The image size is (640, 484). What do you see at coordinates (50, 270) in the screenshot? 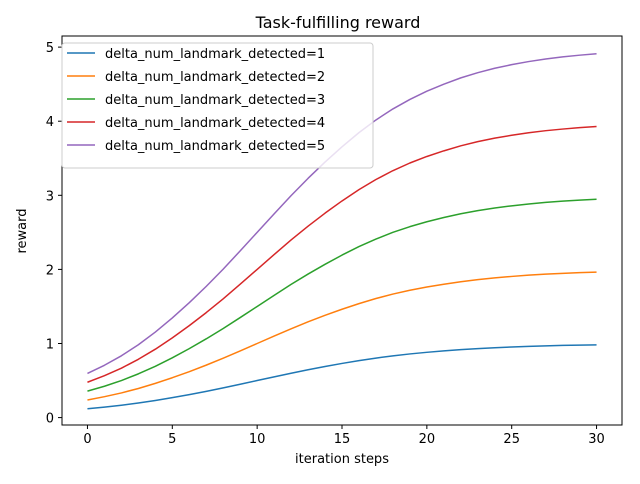
I see `y-tick-label: 2` at bounding box center [50, 270].